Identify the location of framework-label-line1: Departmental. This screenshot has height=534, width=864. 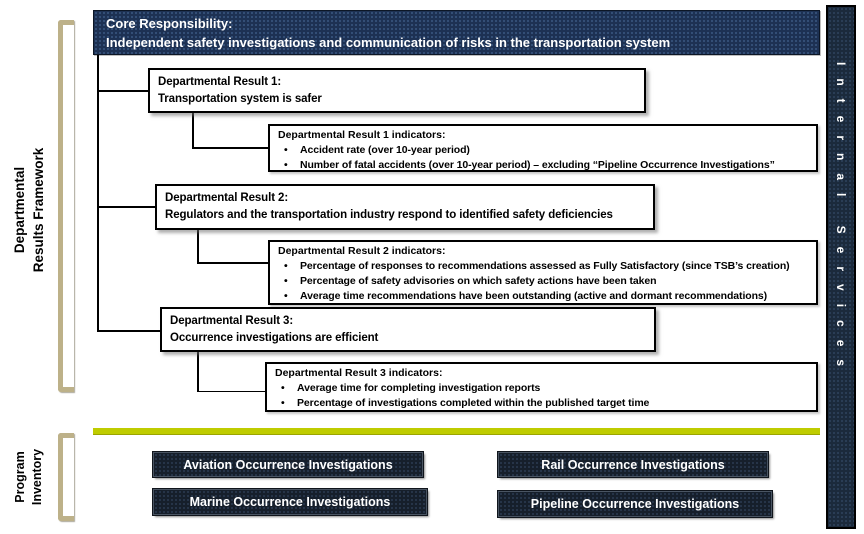
(19, 210).